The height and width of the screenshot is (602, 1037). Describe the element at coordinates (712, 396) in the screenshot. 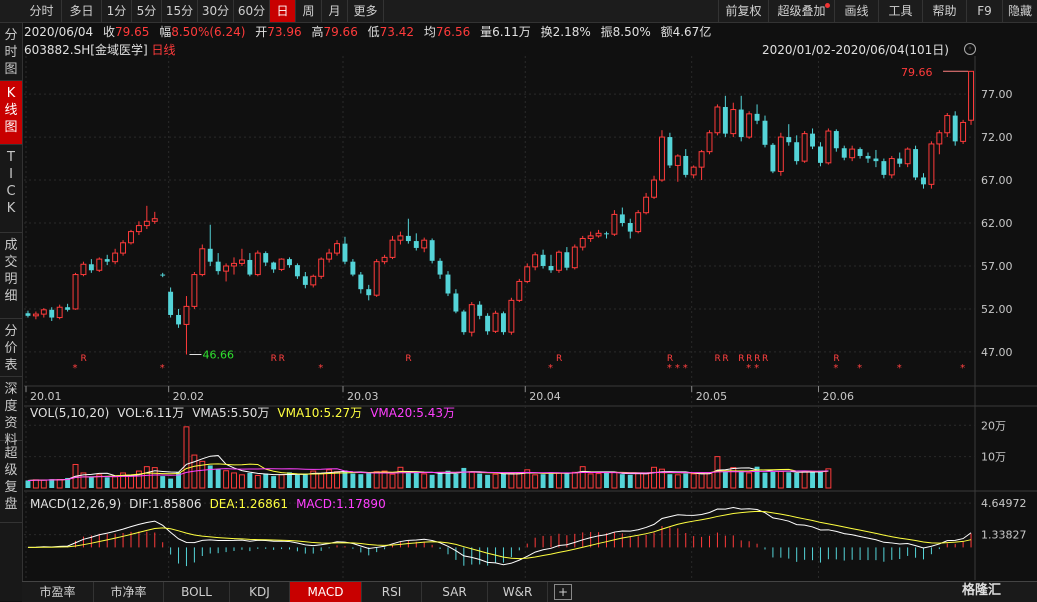

I see `date-tick-4: 20.05` at that location.